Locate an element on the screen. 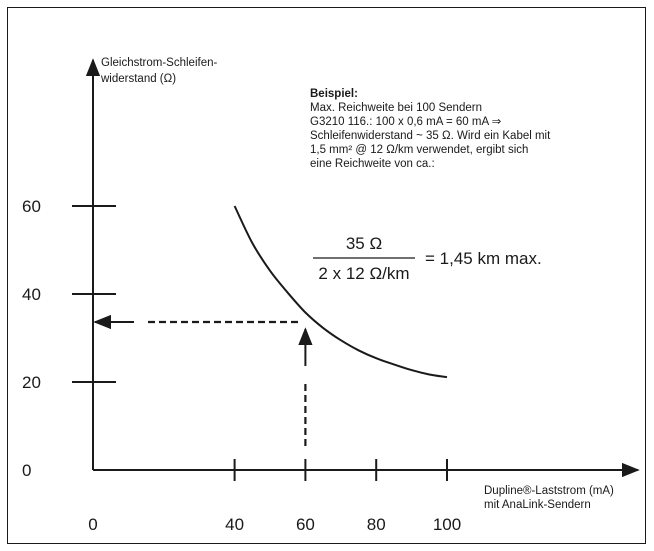  y-tick-label: 60 is located at coordinates (31, 206).